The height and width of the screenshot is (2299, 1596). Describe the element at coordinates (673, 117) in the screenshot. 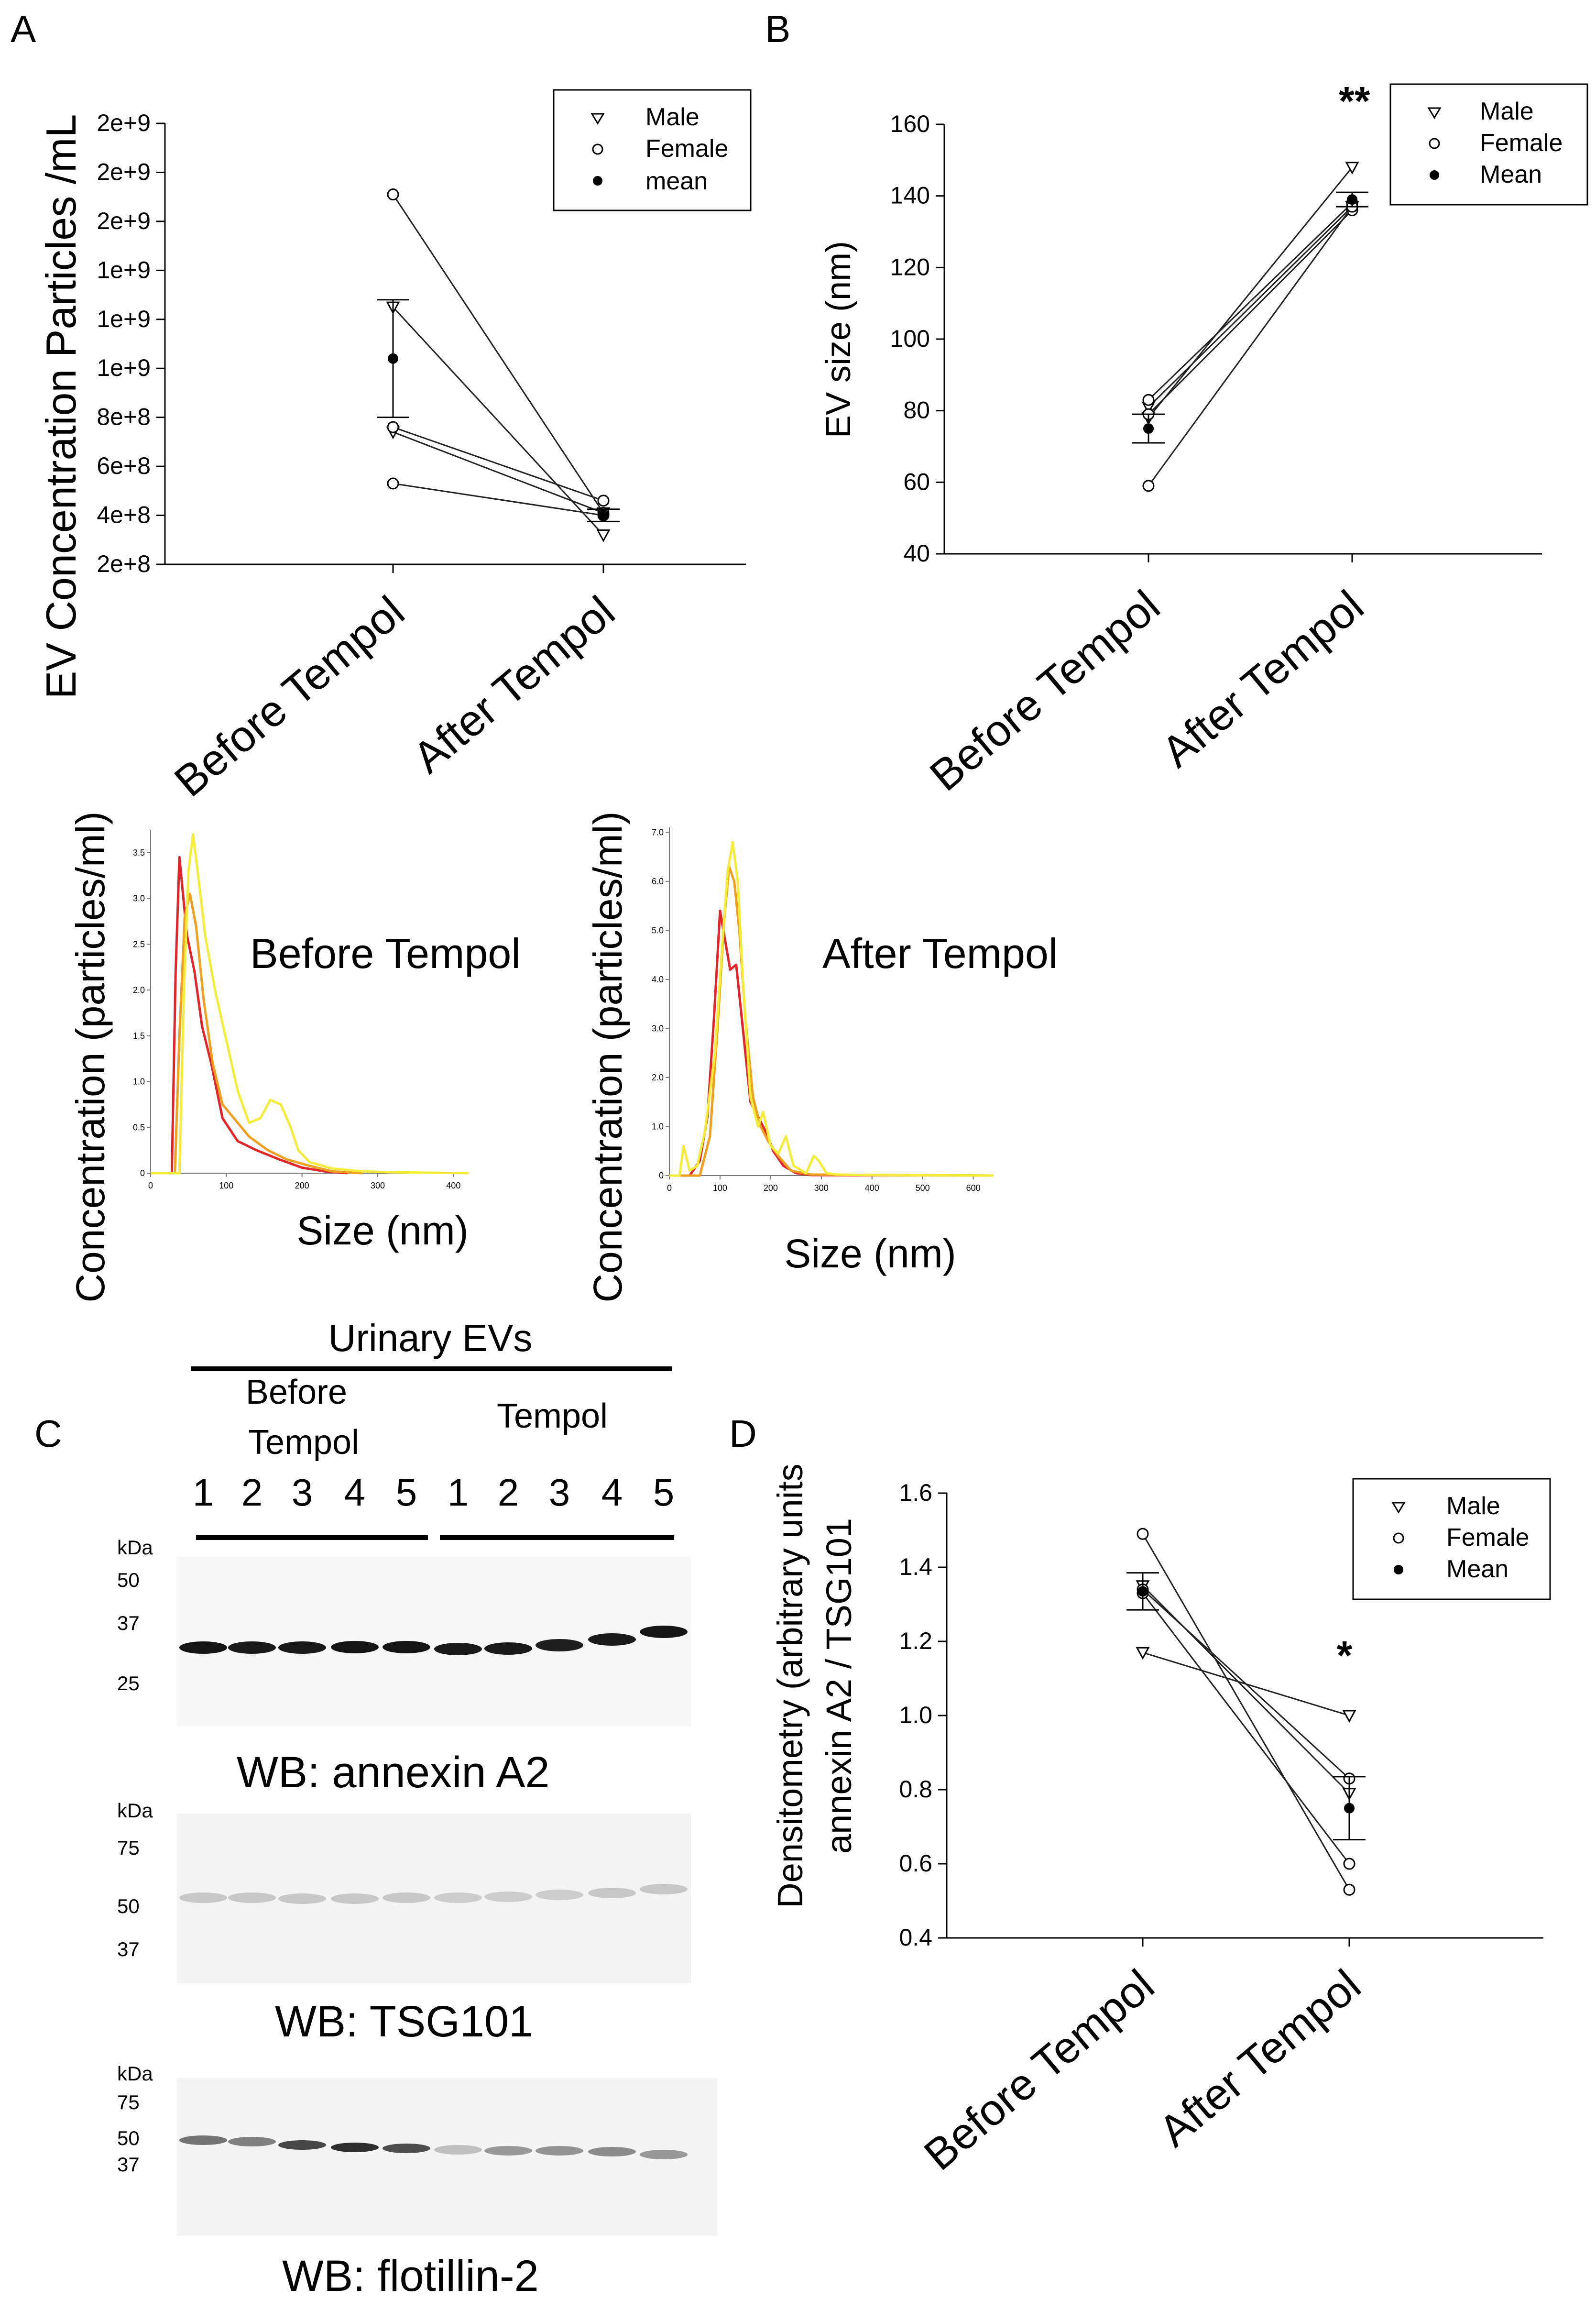

I see `legend-male: Male` at that location.